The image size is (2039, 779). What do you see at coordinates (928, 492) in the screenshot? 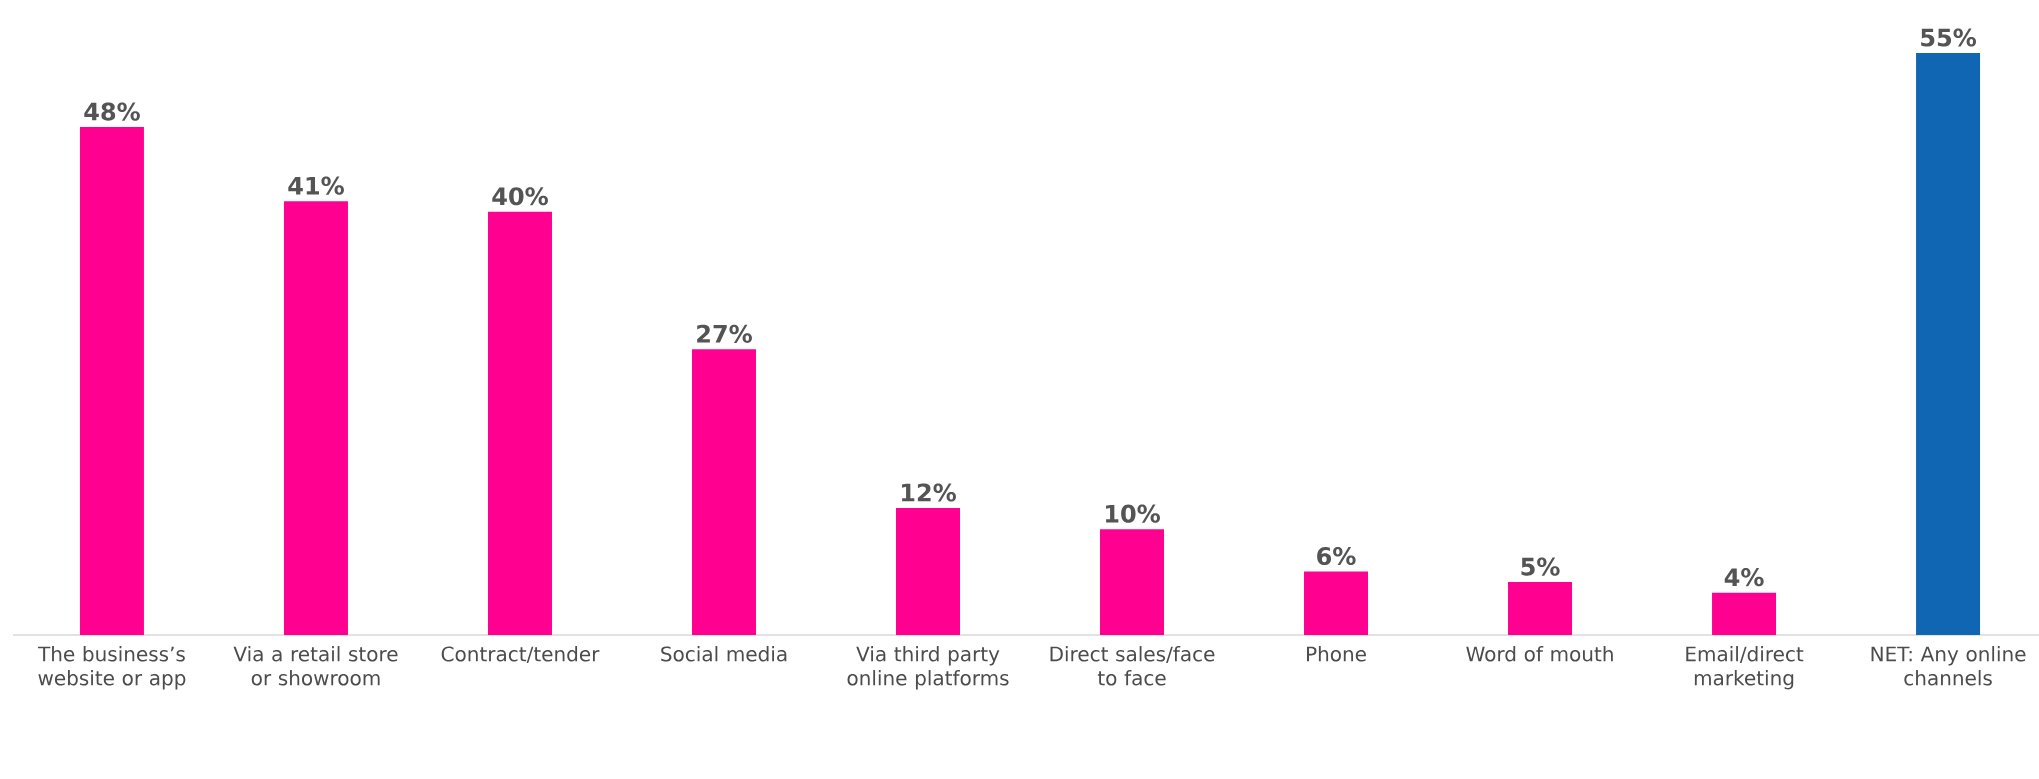
I see `data-label: 12%` at bounding box center [928, 492].